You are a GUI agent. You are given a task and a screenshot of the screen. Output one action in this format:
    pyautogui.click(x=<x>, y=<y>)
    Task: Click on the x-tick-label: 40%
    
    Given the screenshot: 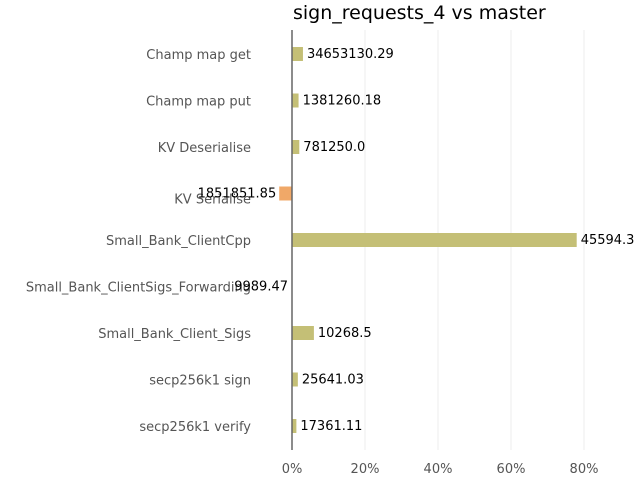 What is the action you would take?
    pyautogui.click(x=438, y=469)
    